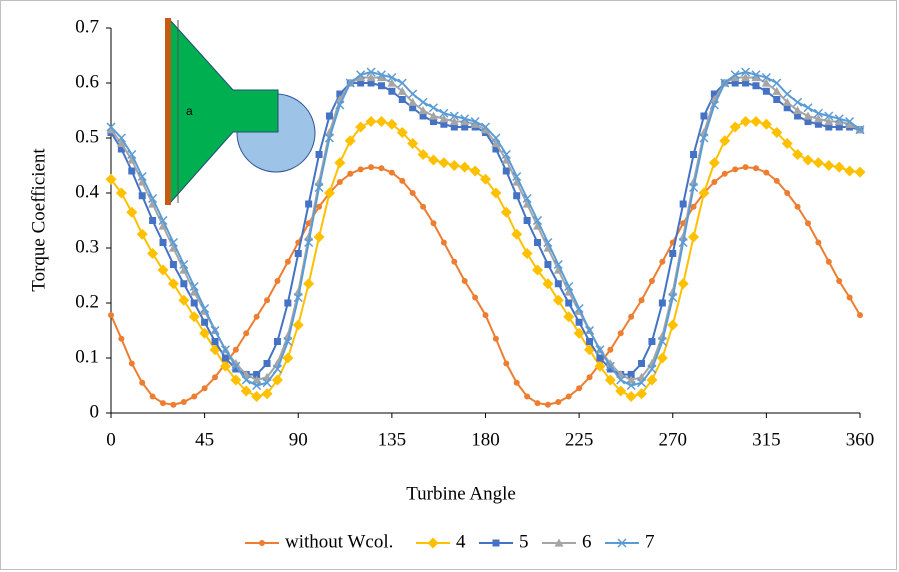 The height and width of the screenshot is (572, 899). I want to click on y-tick-label: 0.7, so click(87, 26).